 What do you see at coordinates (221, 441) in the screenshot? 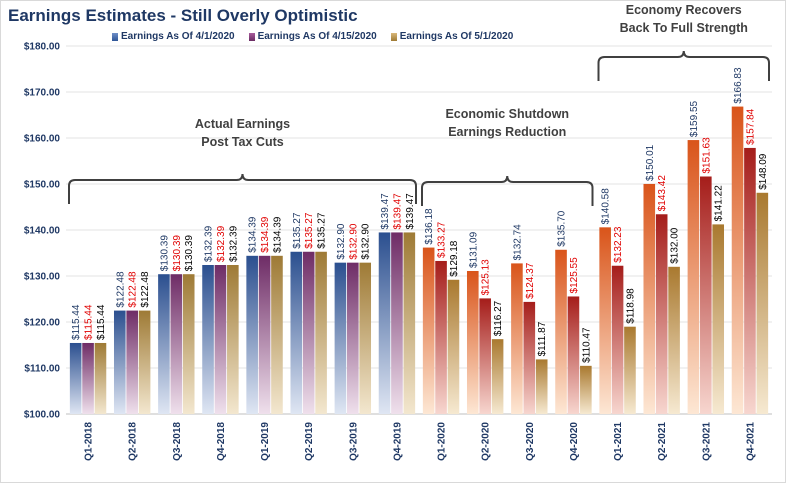
I see `x-tick-label: Q4-2018` at bounding box center [221, 441].